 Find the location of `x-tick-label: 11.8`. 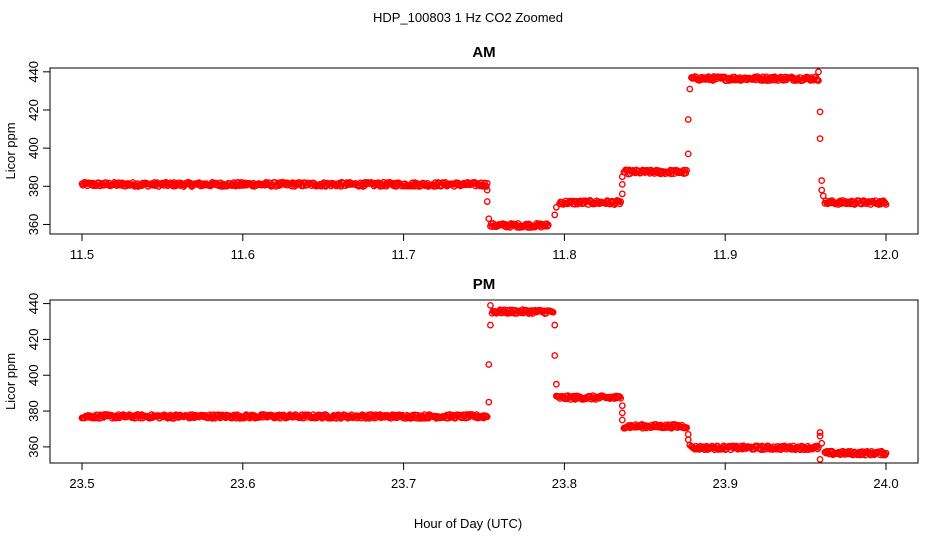

x-tick-label: 11.8 is located at coordinates (564, 254).